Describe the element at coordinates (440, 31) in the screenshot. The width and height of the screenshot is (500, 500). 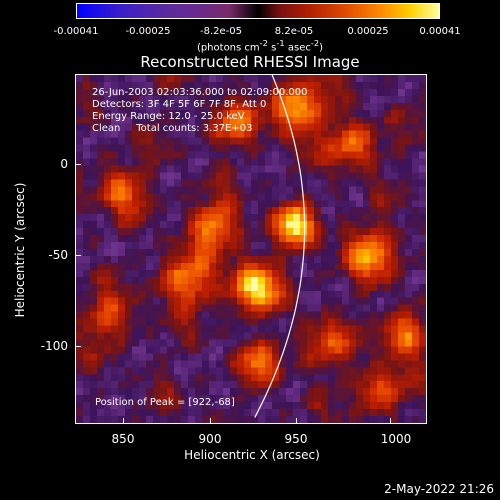
I see `colorbar-tick-label: 0.00041` at that location.